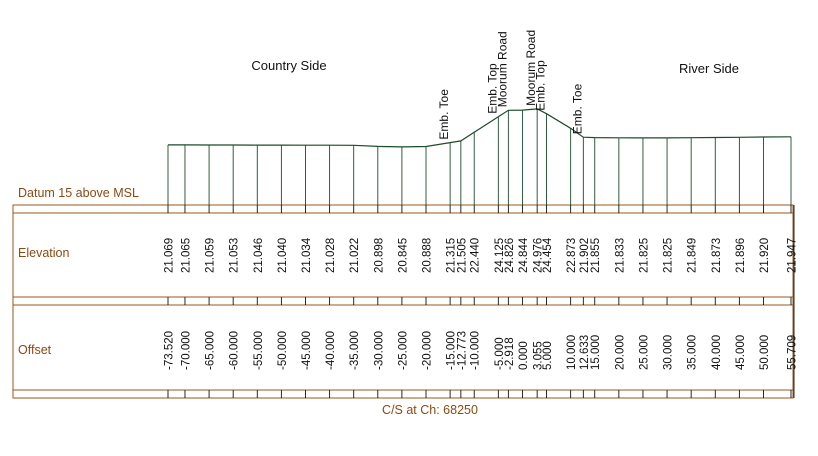 Image resolution: width=818 pixels, height=456 pixels. I want to click on offset-value-label: 15.000, so click(596, 352).